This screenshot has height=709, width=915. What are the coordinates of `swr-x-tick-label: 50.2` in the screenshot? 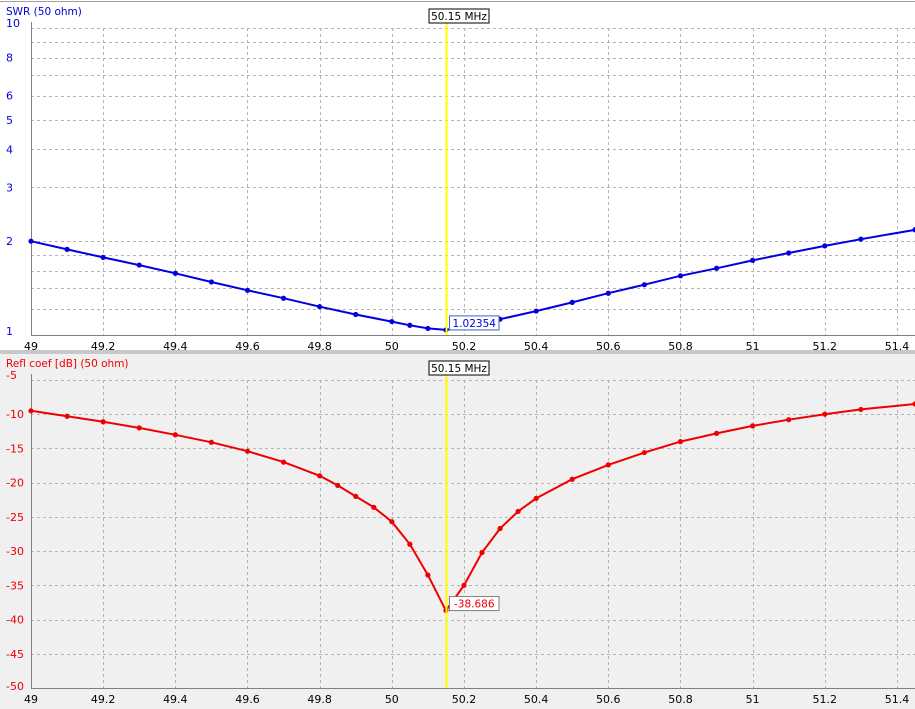 It's located at (464, 346).